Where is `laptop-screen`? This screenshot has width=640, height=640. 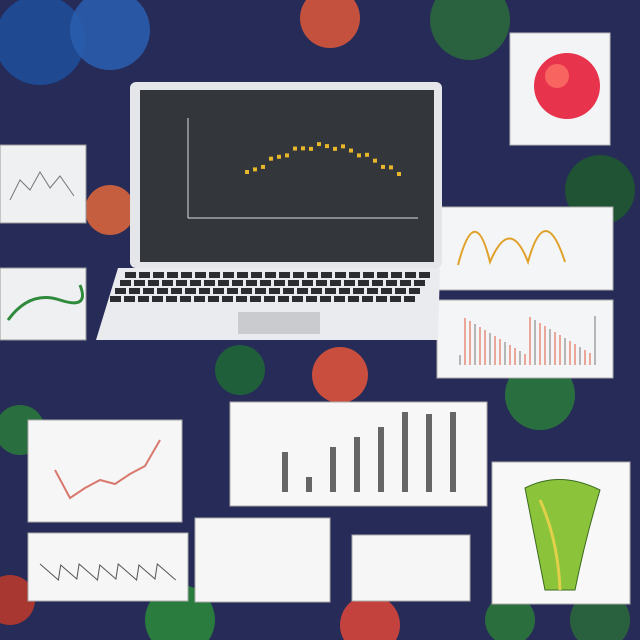 laptop-screen is located at coordinates (287, 176).